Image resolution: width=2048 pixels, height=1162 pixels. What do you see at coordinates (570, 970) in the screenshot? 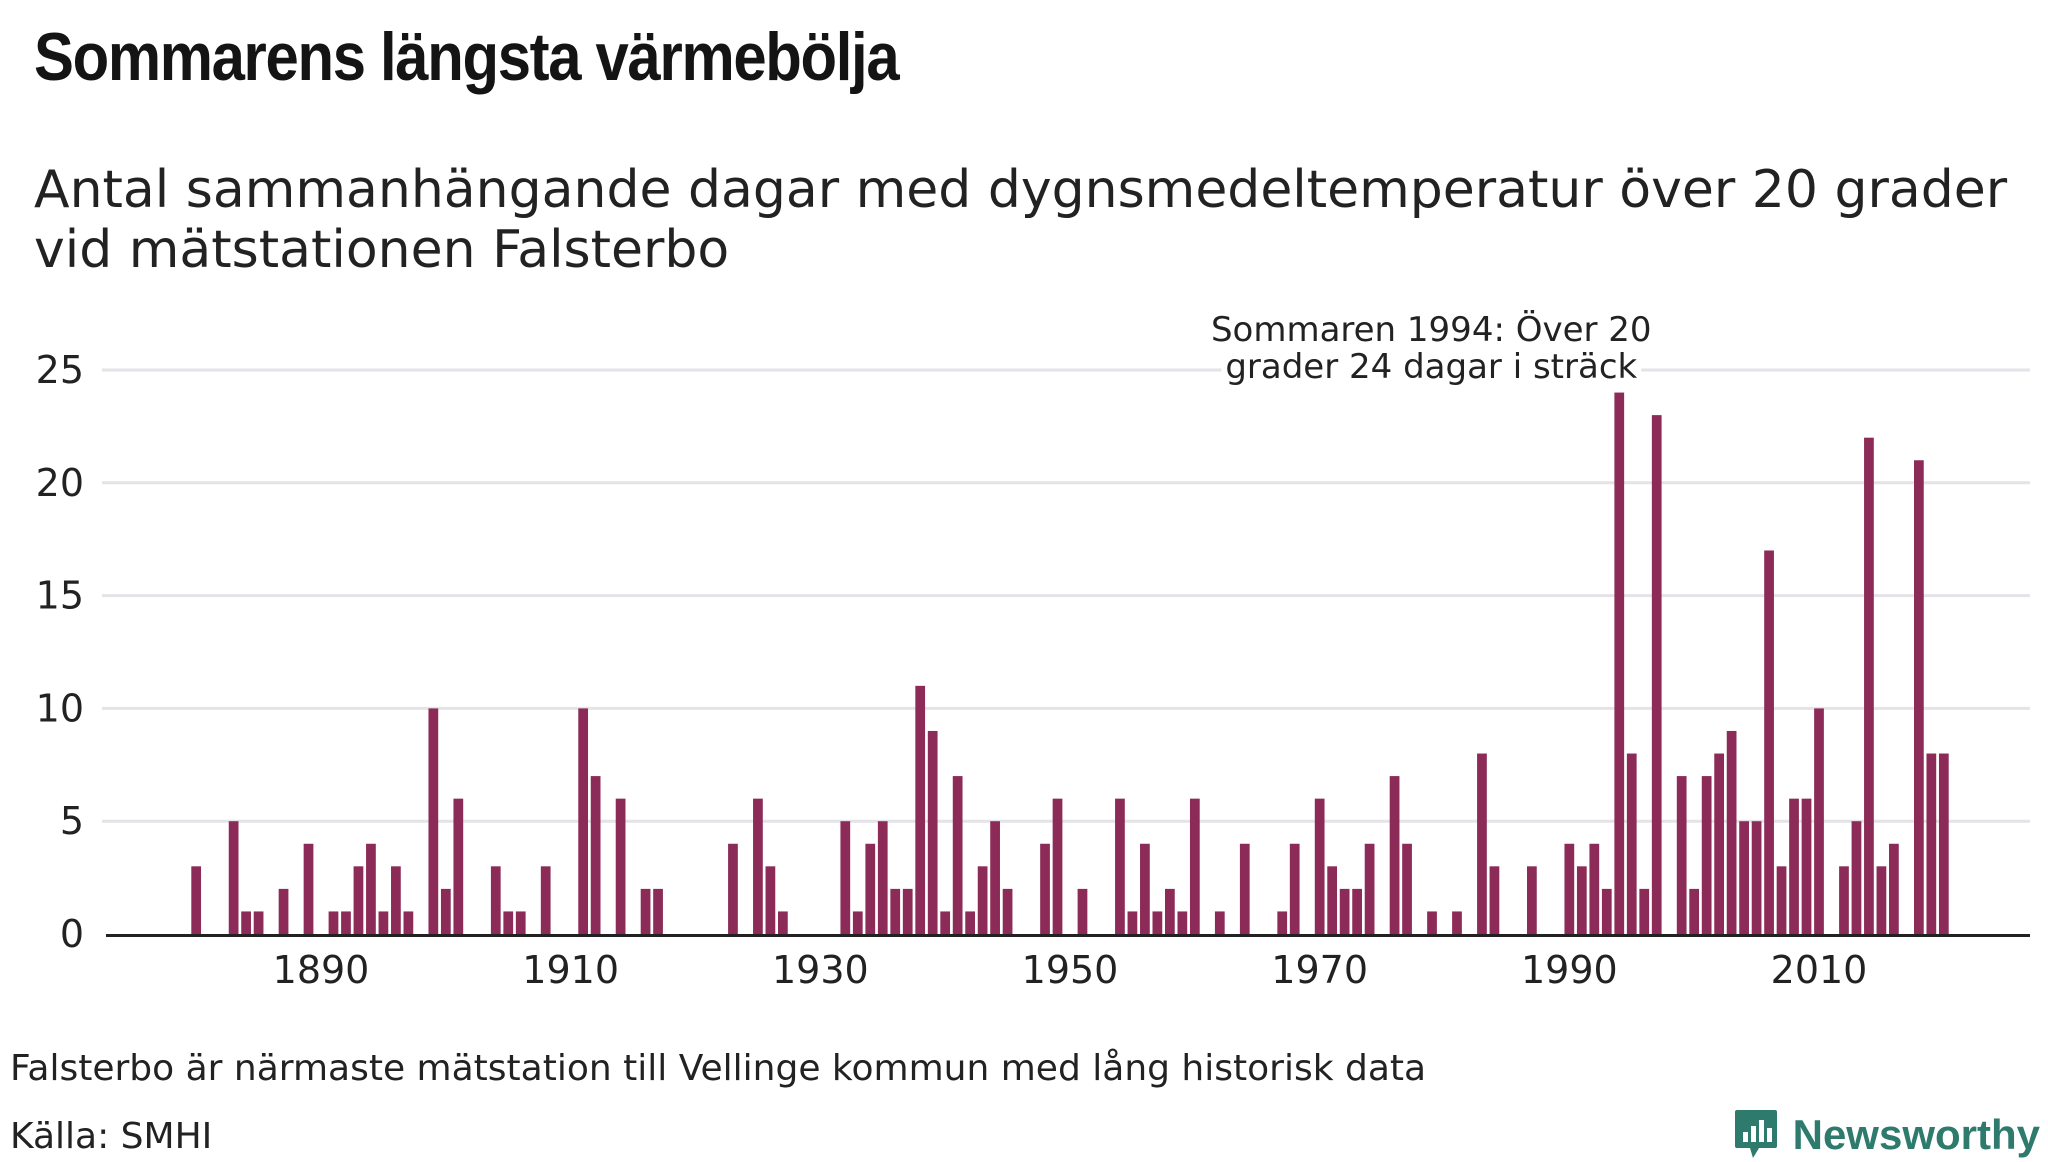
I see `x-tick-label: 1910` at bounding box center [570, 970].